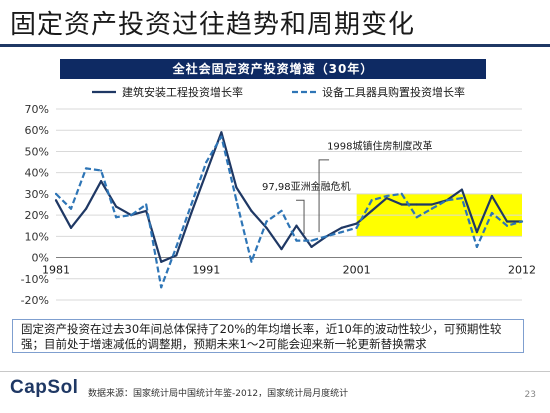  I want to click on x-tick-label: 1991, so click(206, 270).